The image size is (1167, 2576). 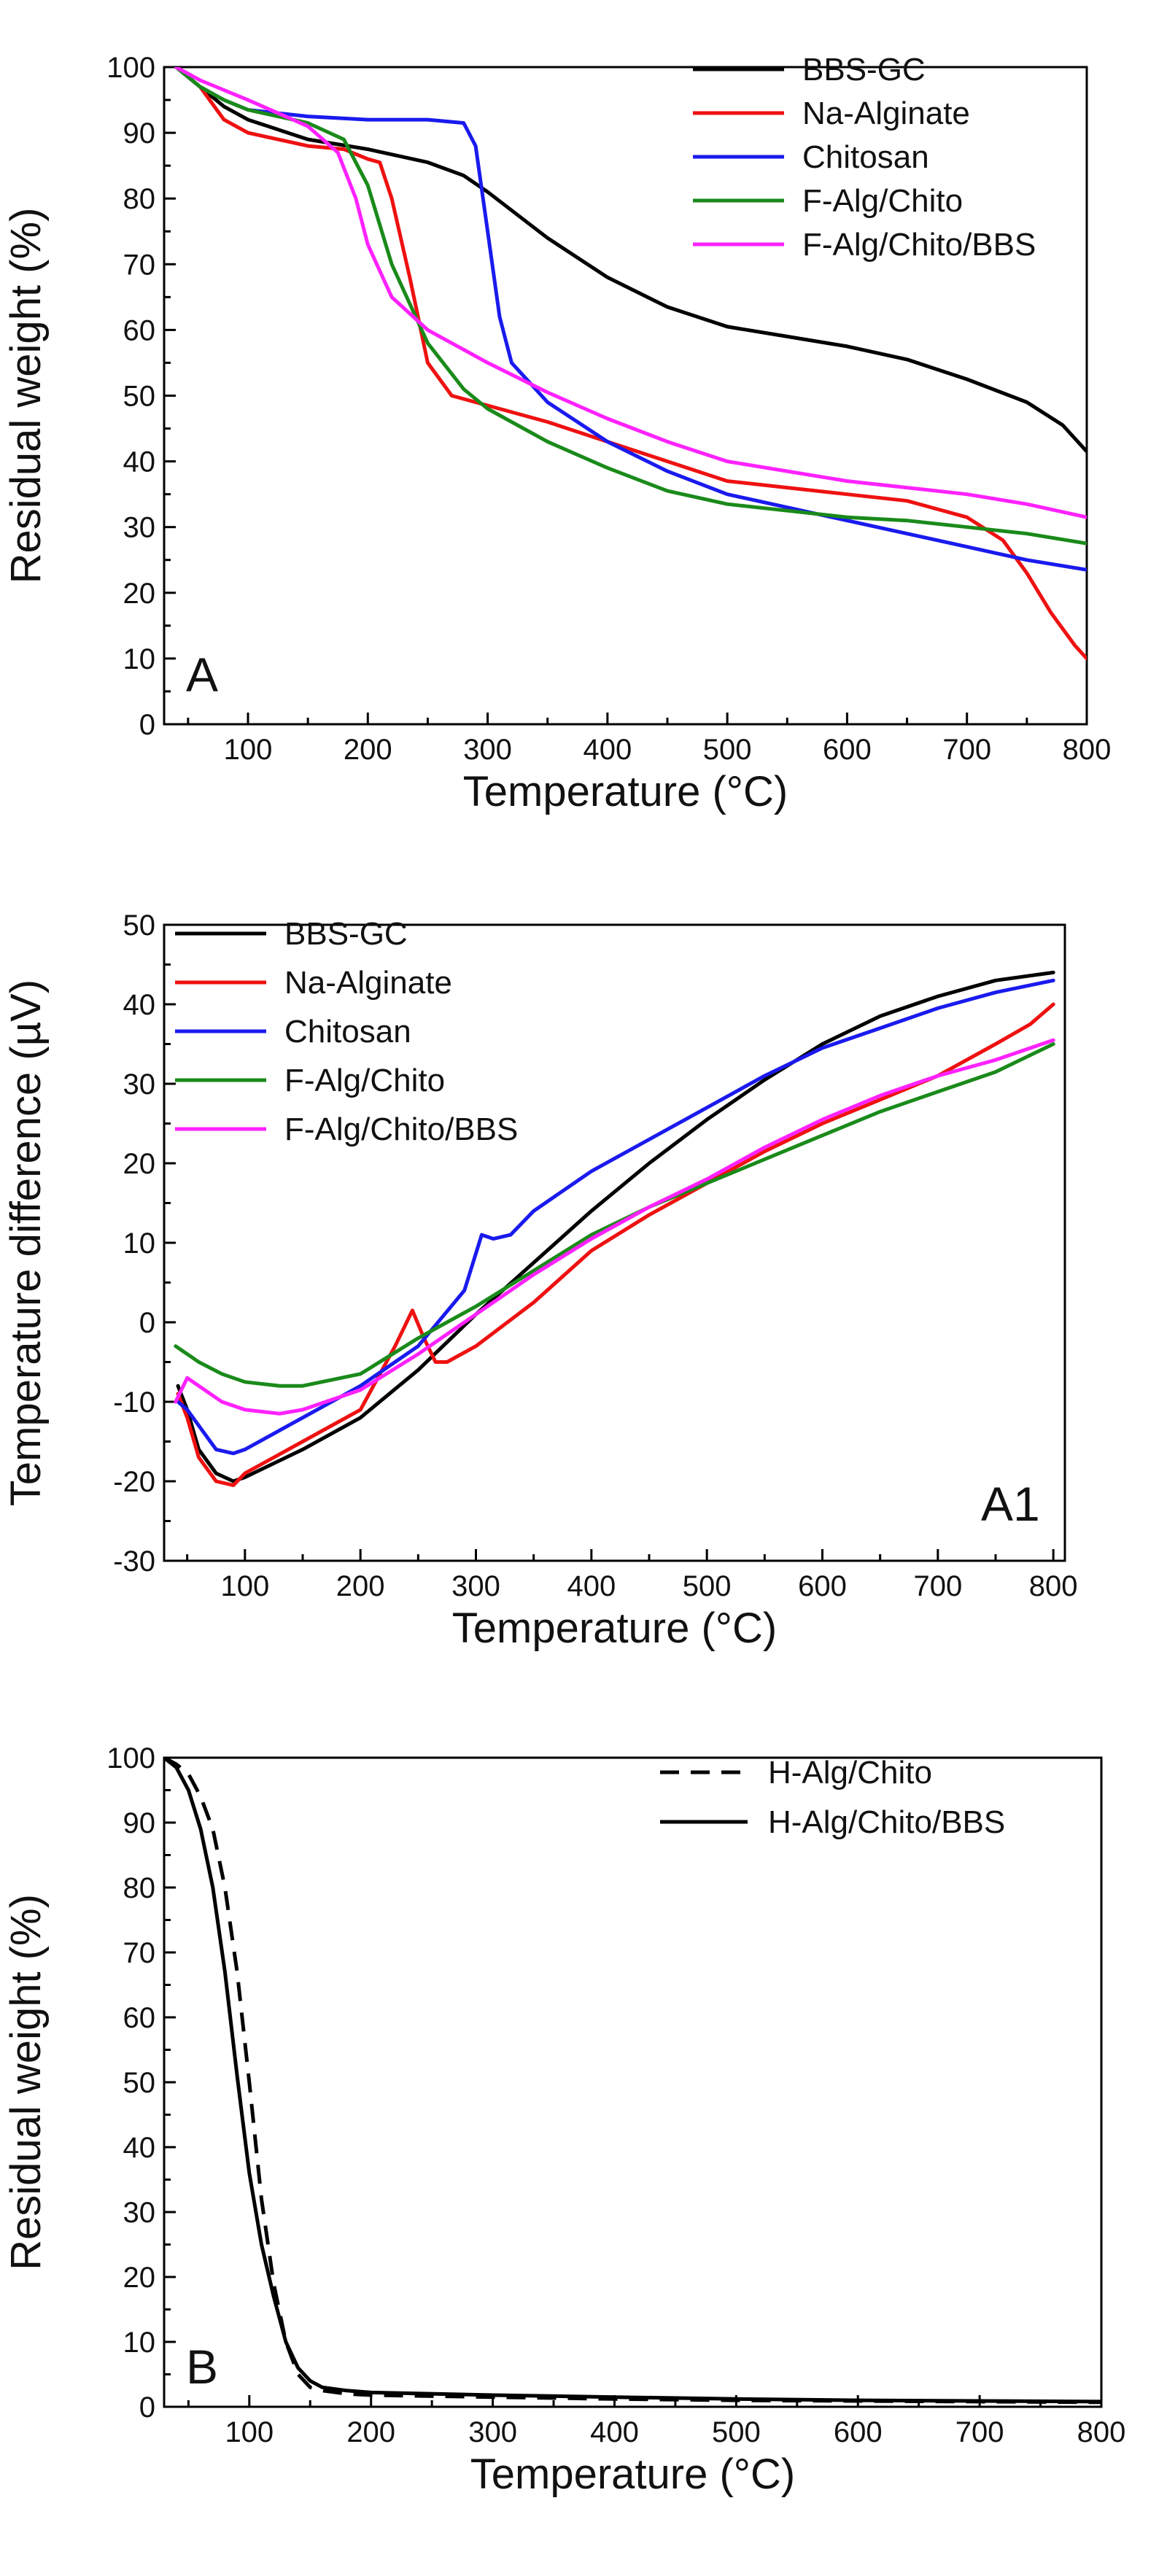 What do you see at coordinates (630, 260) in the screenshot?
I see `series-line-bbs-gc` at bounding box center [630, 260].